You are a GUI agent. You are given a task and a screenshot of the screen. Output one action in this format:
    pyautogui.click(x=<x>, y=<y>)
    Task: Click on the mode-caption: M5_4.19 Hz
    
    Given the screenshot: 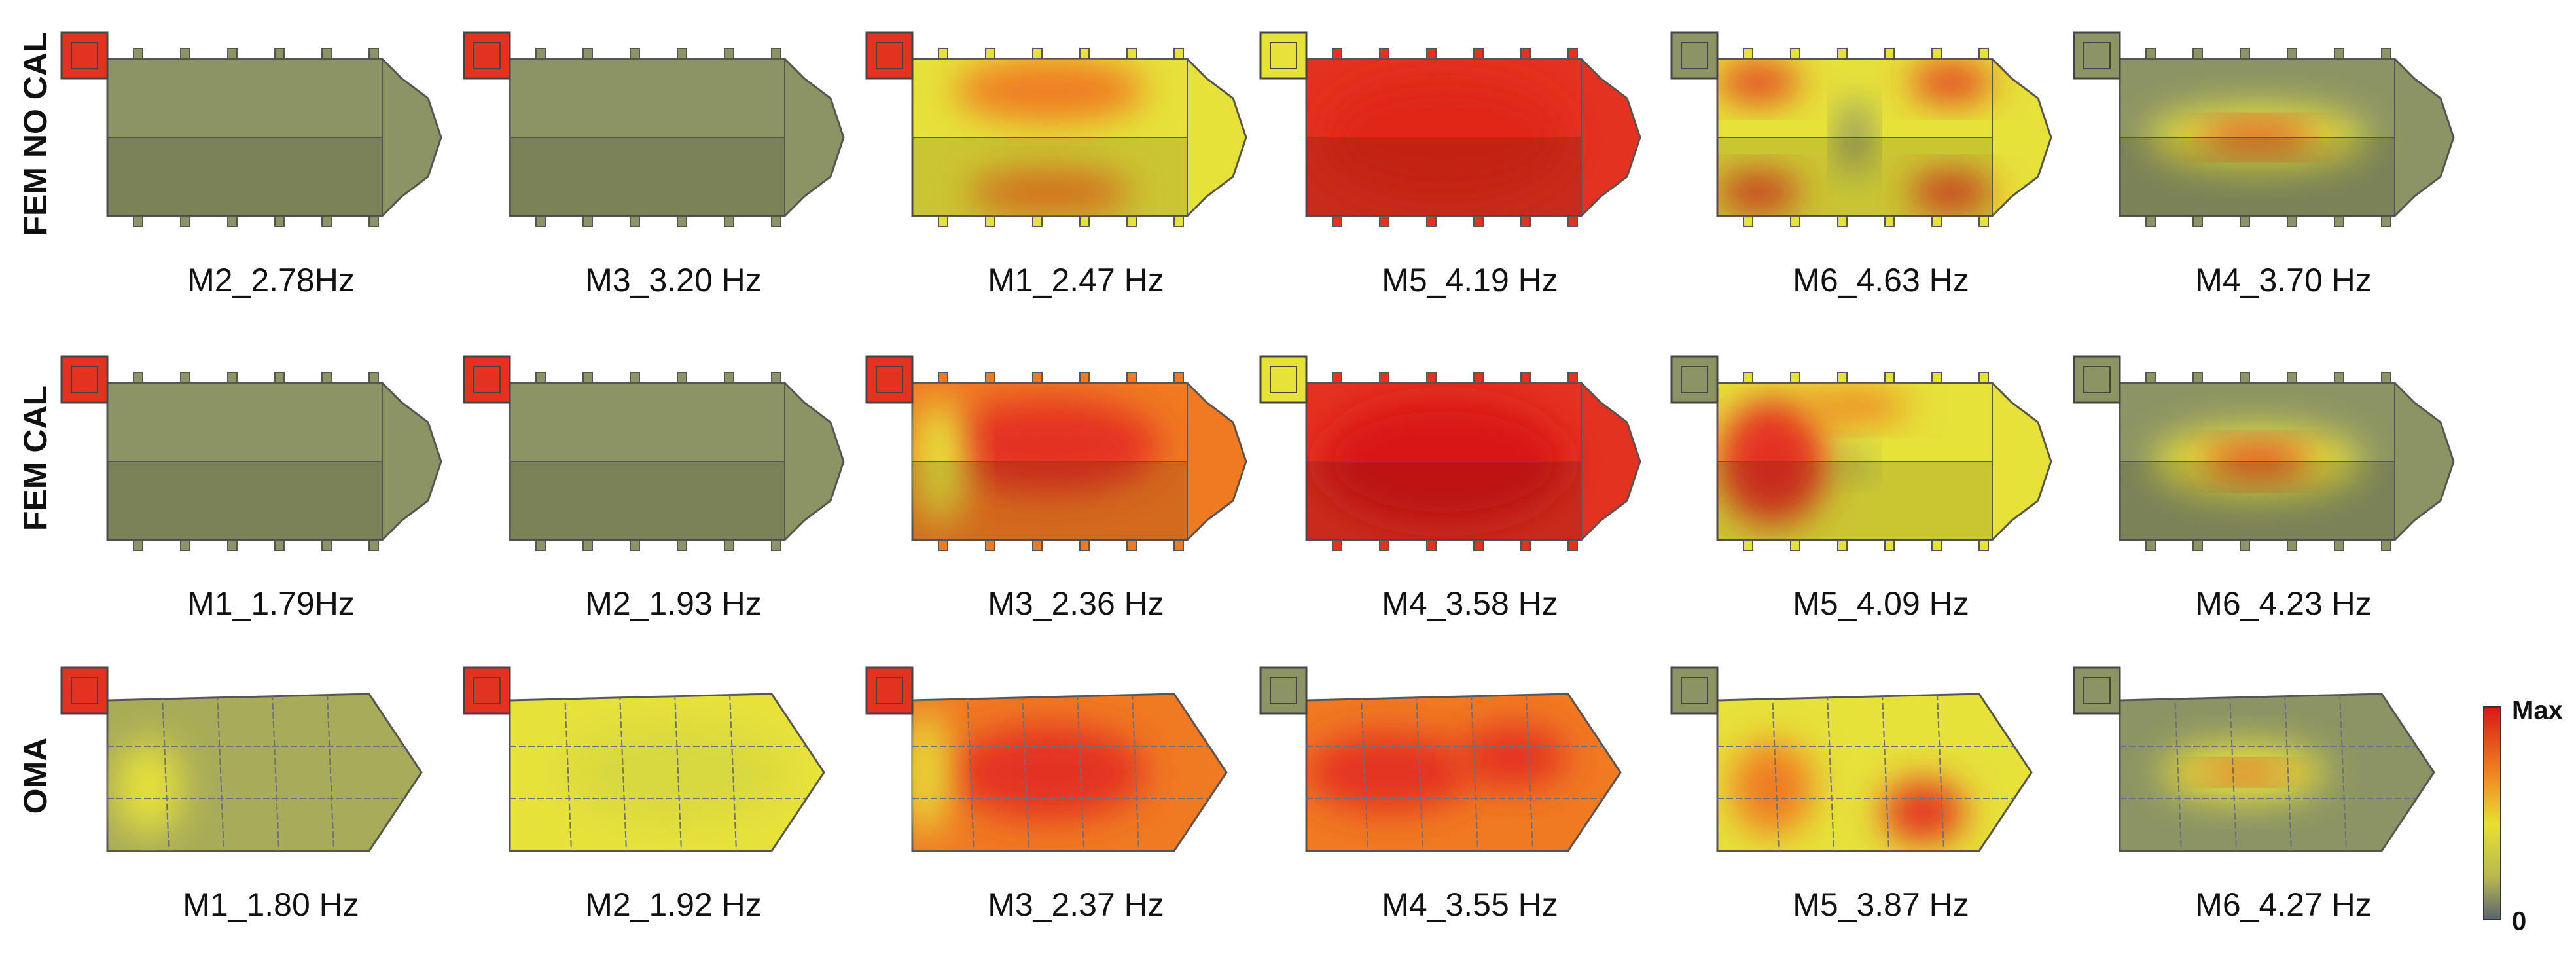 What is the action you would take?
    pyautogui.click(x=1470, y=280)
    